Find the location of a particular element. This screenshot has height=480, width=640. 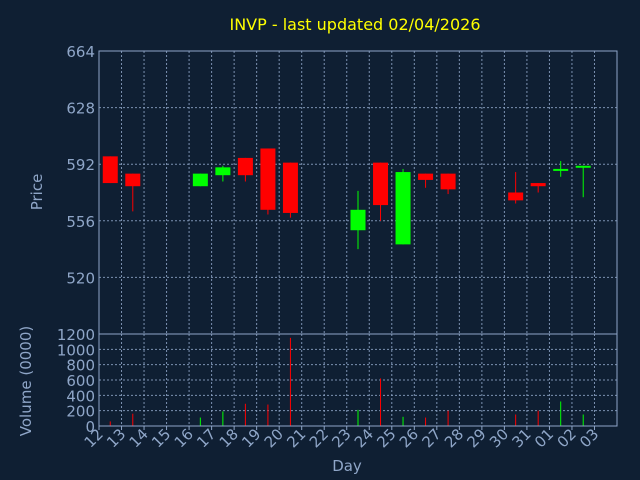

chart-title: INVP - last updated 02/04/2026 is located at coordinates (354, 24).